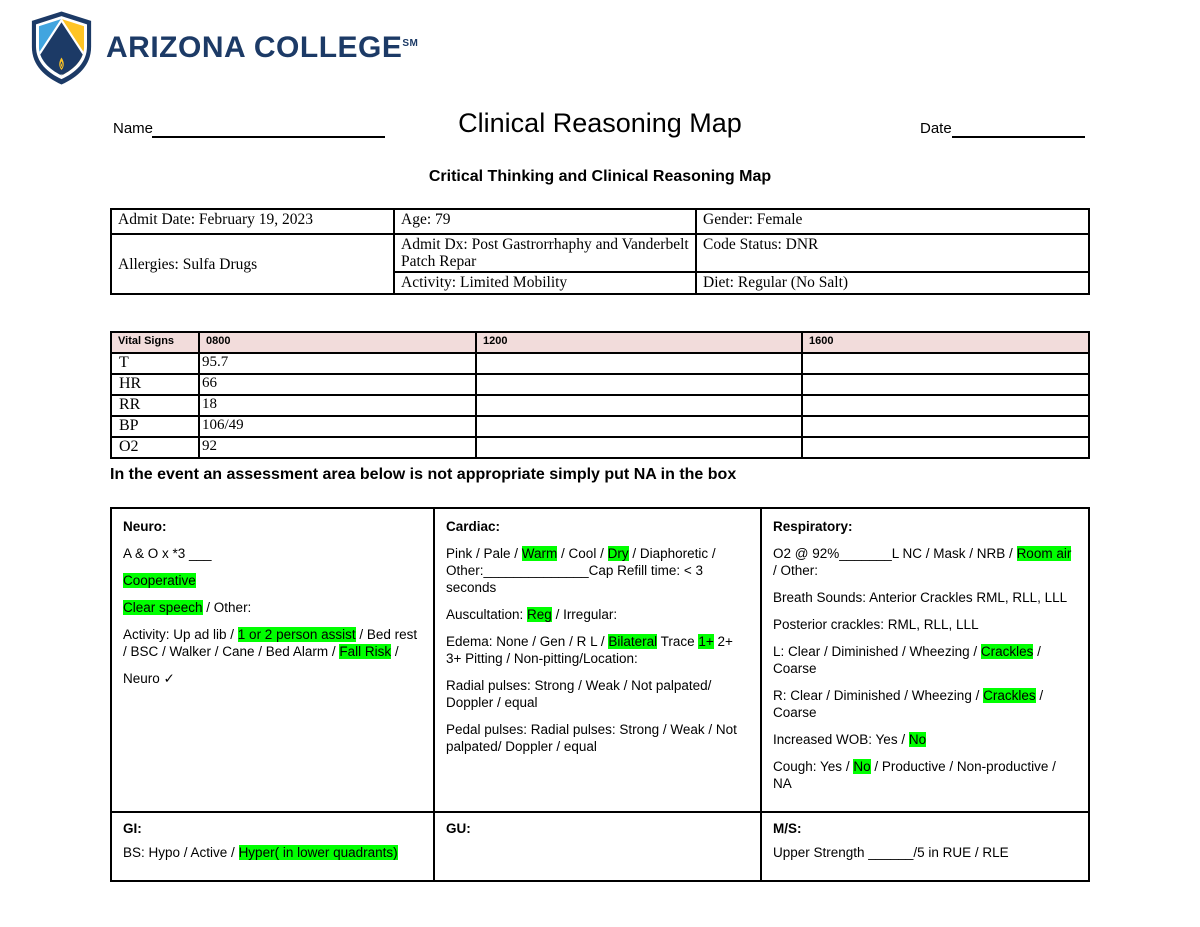 This screenshot has width=1200, height=927. I want to click on text-segment: A & O x *3 ___, so click(167, 553).